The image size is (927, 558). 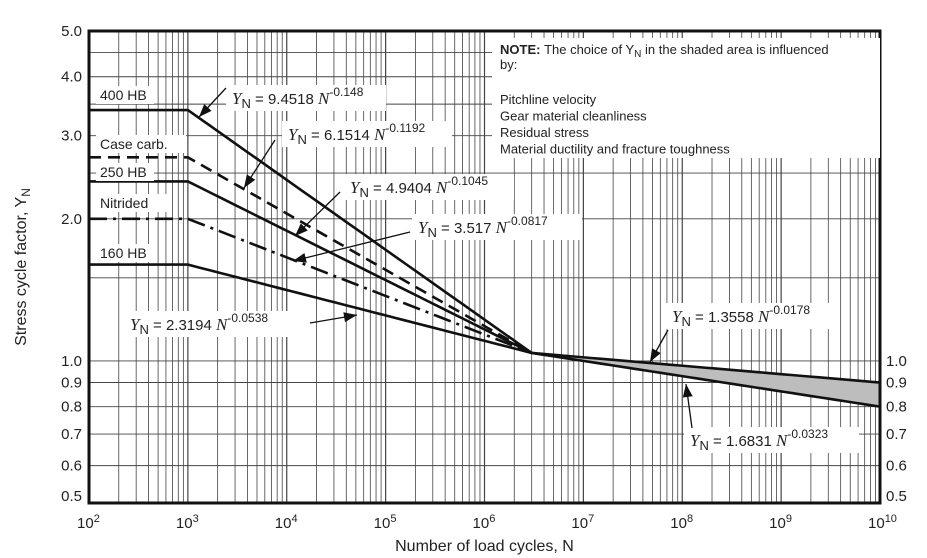 I want to click on y-tick-label-left: 0.9, so click(x=71, y=383).